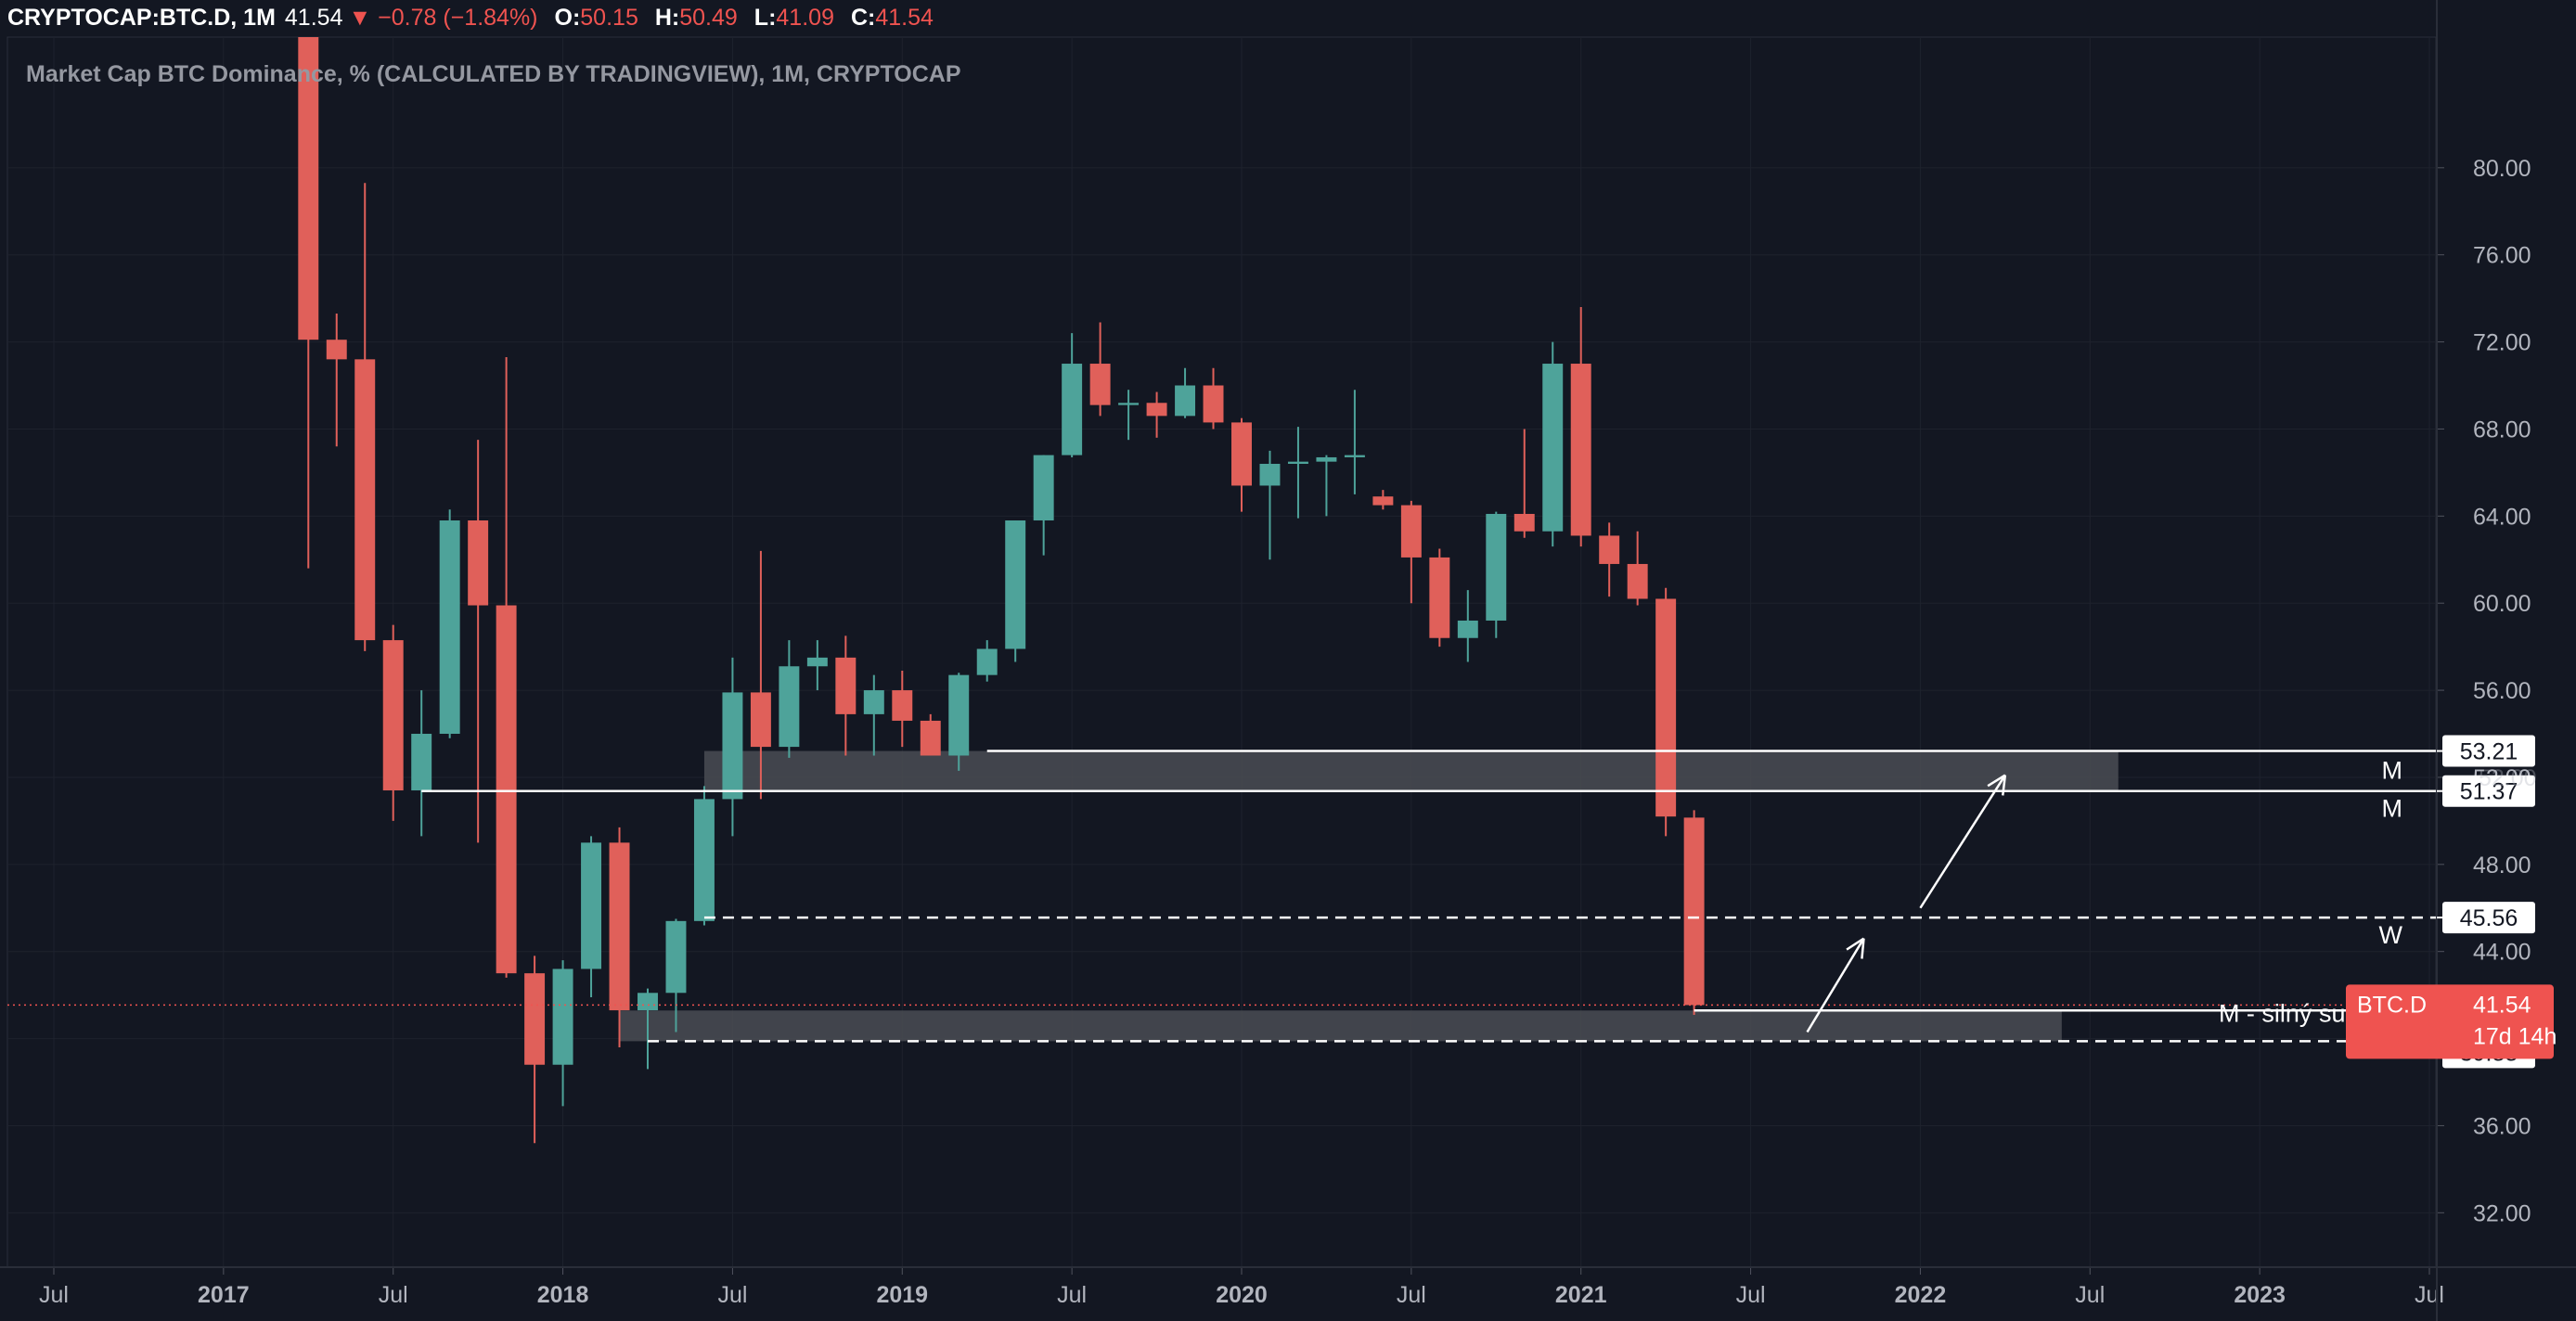  I want to click on y-tick-label: 44.00, so click(2502, 953).